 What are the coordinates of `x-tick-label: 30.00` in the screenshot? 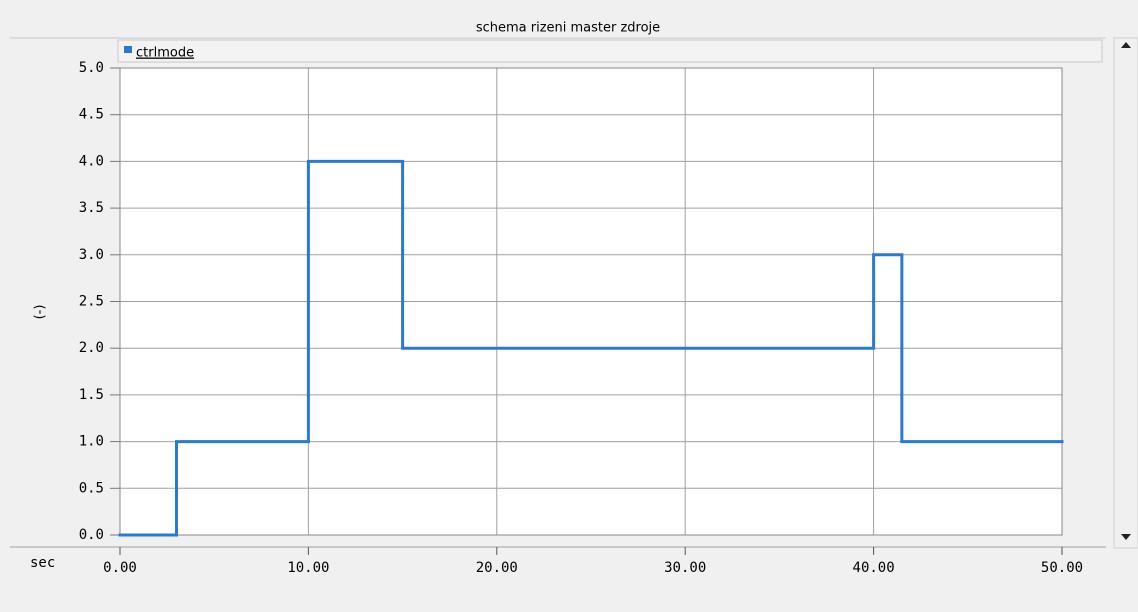 It's located at (685, 568).